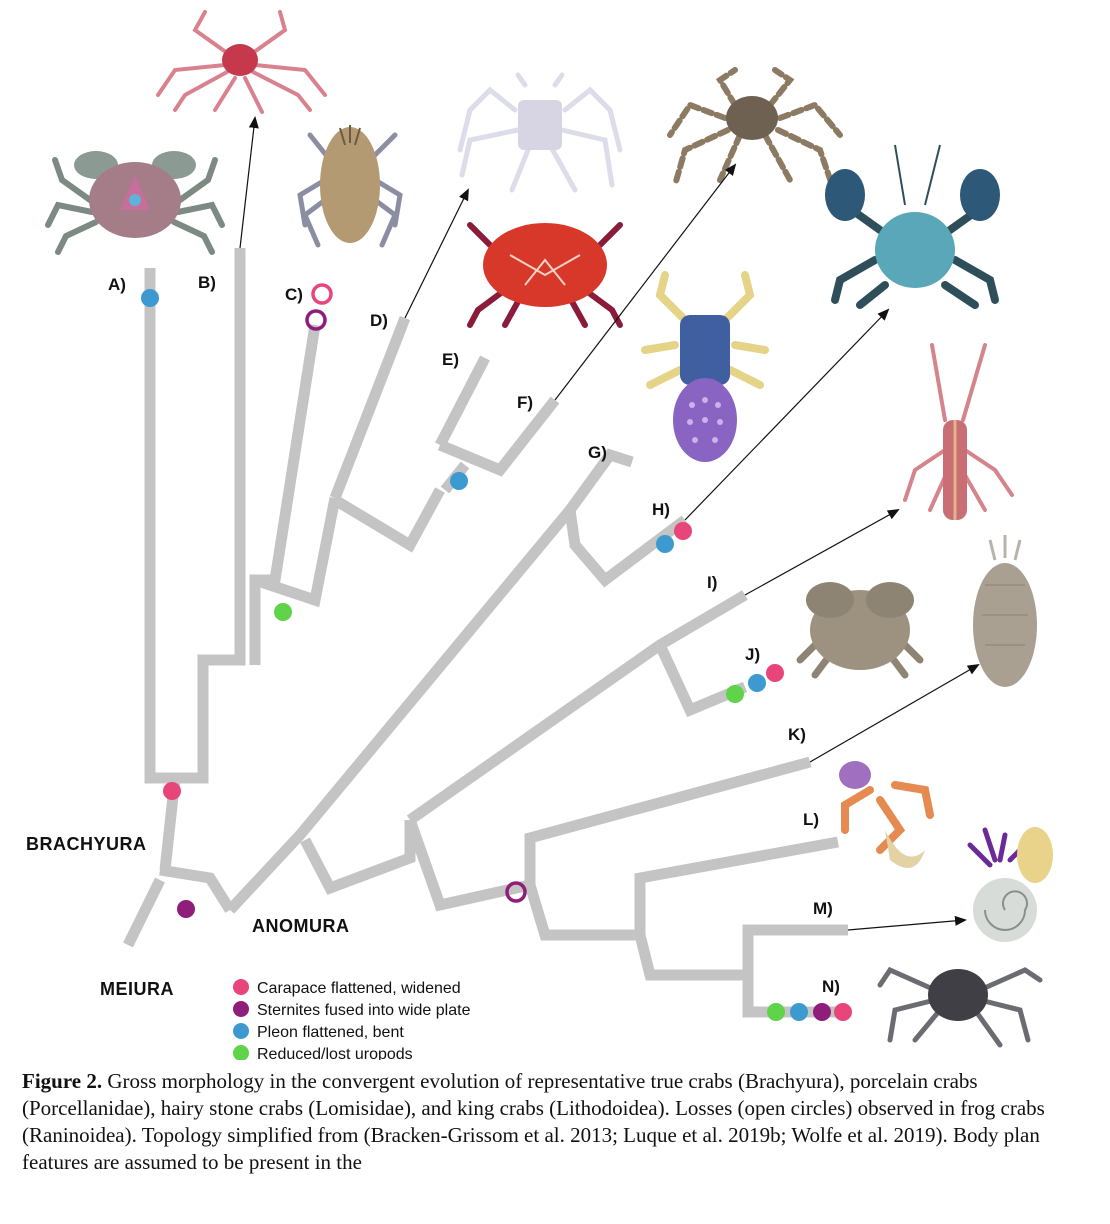 This screenshot has height=1224, width=1110. Describe the element at coordinates (776, 1012) in the screenshot. I see `marker-n-uropods` at that location.